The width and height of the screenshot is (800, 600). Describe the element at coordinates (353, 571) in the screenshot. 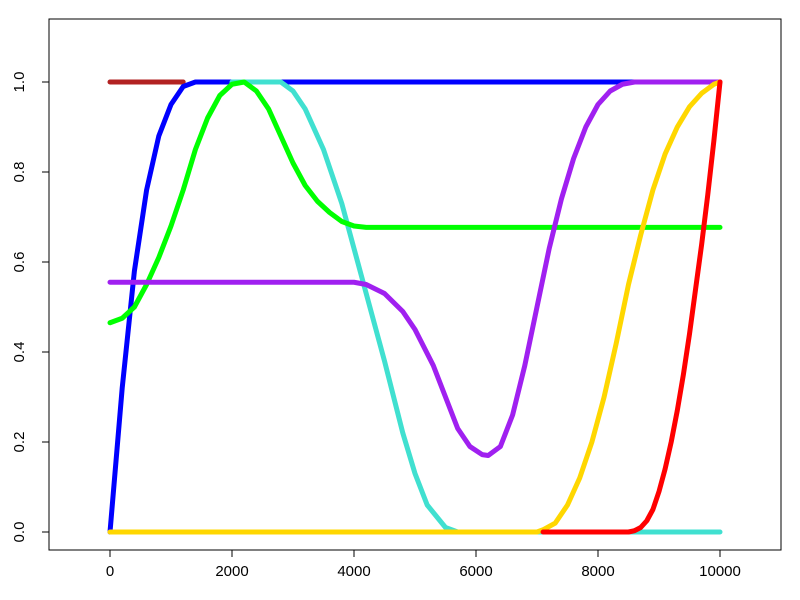

I see `x-tick-label: 4000` at that location.